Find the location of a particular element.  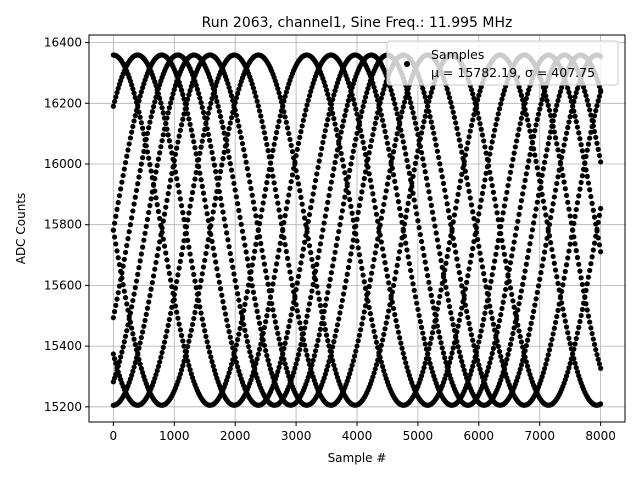

y-tick-label: 15600 is located at coordinates (63, 285).